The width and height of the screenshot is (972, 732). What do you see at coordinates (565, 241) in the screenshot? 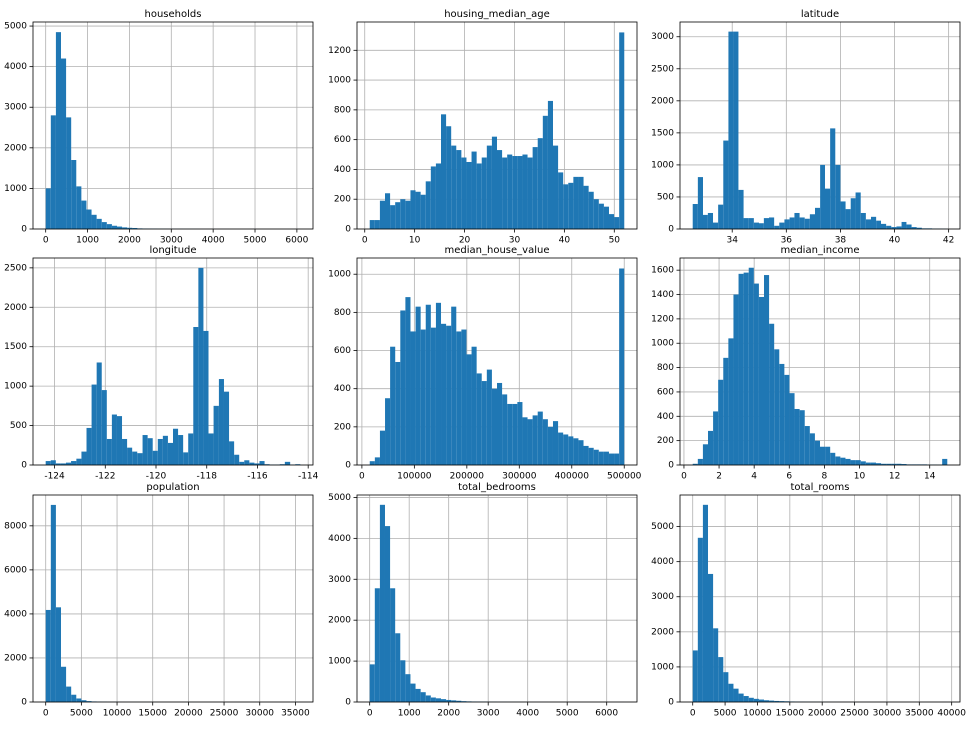
I see `x-tick-label: 40` at bounding box center [565, 241].